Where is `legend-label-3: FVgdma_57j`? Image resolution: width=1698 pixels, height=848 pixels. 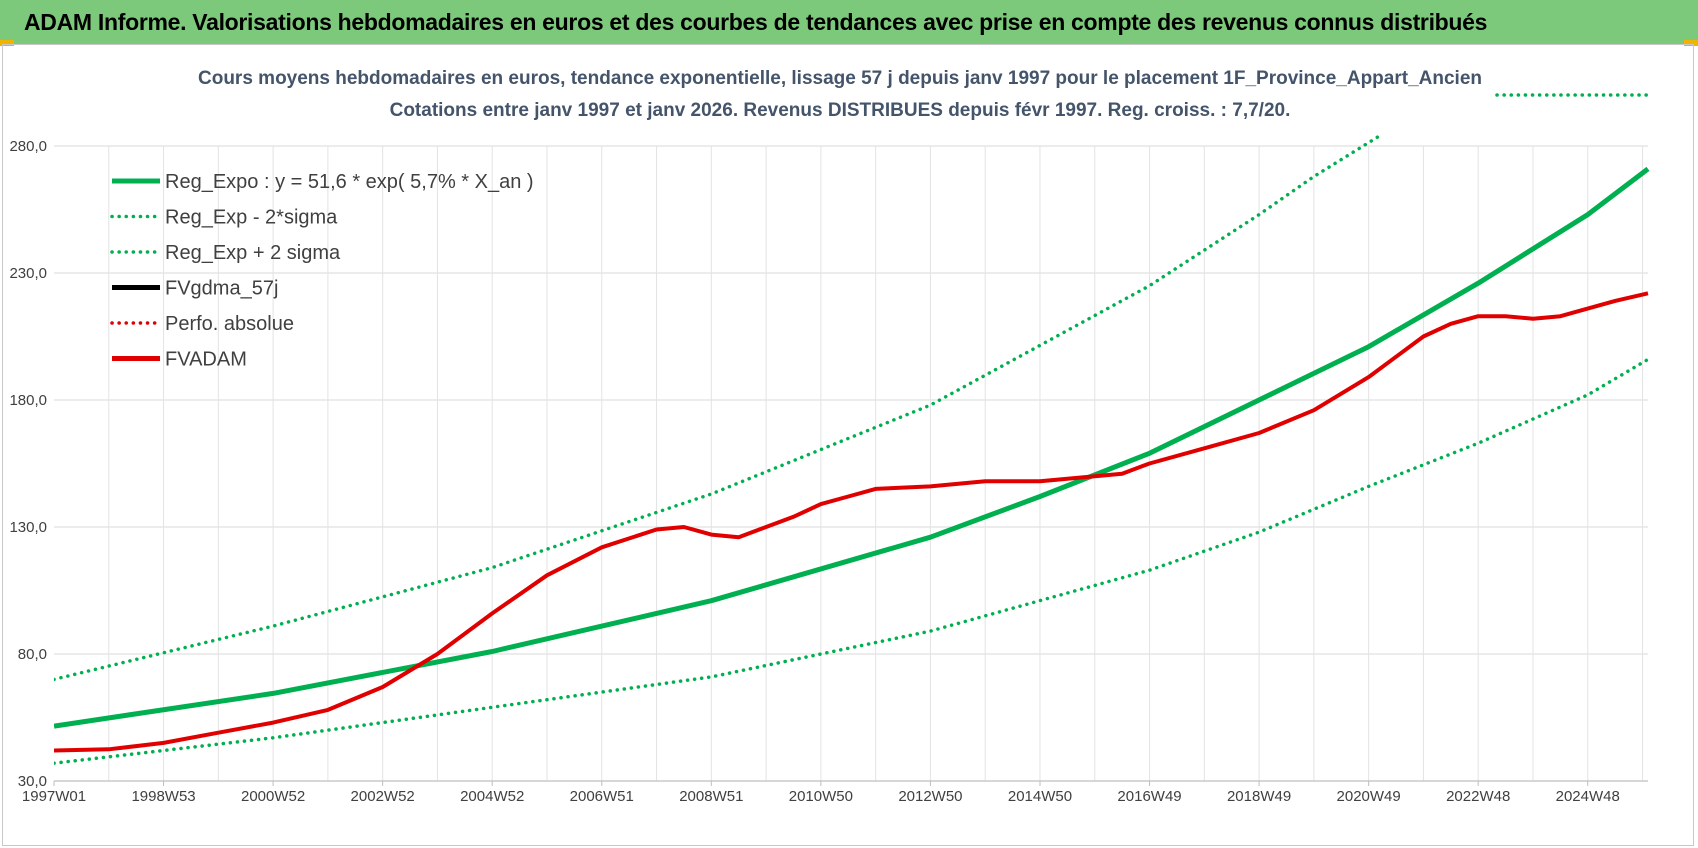
legend-label-3: FVgdma_57j is located at coordinates (221, 289).